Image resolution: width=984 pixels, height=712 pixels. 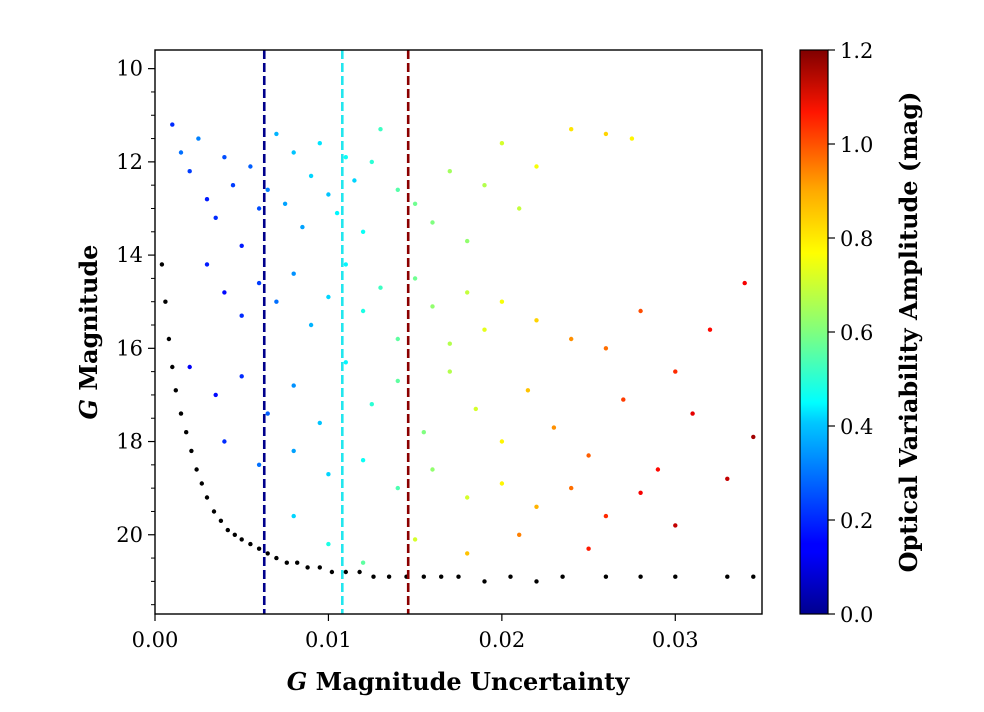 What do you see at coordinates (856, 239) in the screenshot?
I see `colorbar-tick-label: 0.8` at bounding box center [856, 239].